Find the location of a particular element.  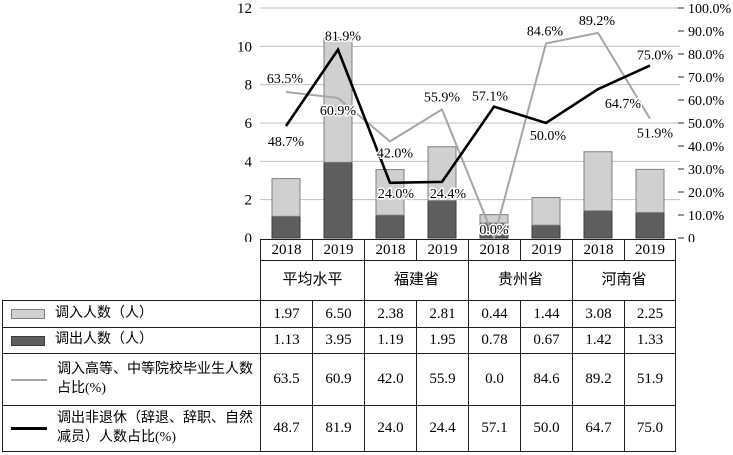

table-value: 24.4 is located at coordinates (442, 428).